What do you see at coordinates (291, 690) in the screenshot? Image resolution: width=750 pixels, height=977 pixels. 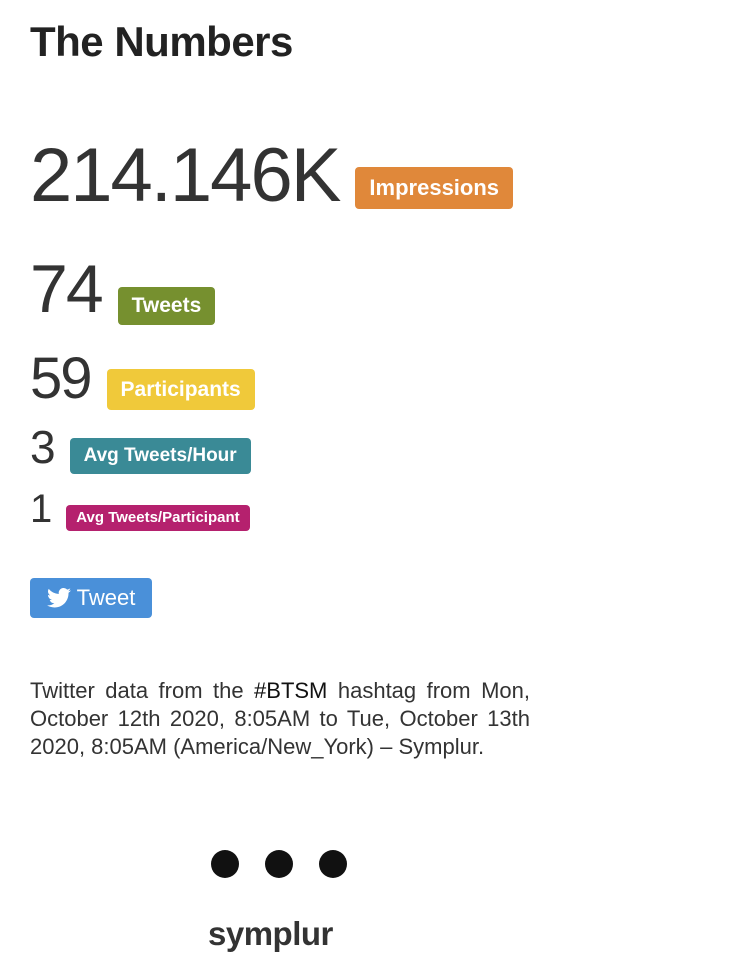 I see `hashtag-link: #BTSM` at bounding box center [291, 690].